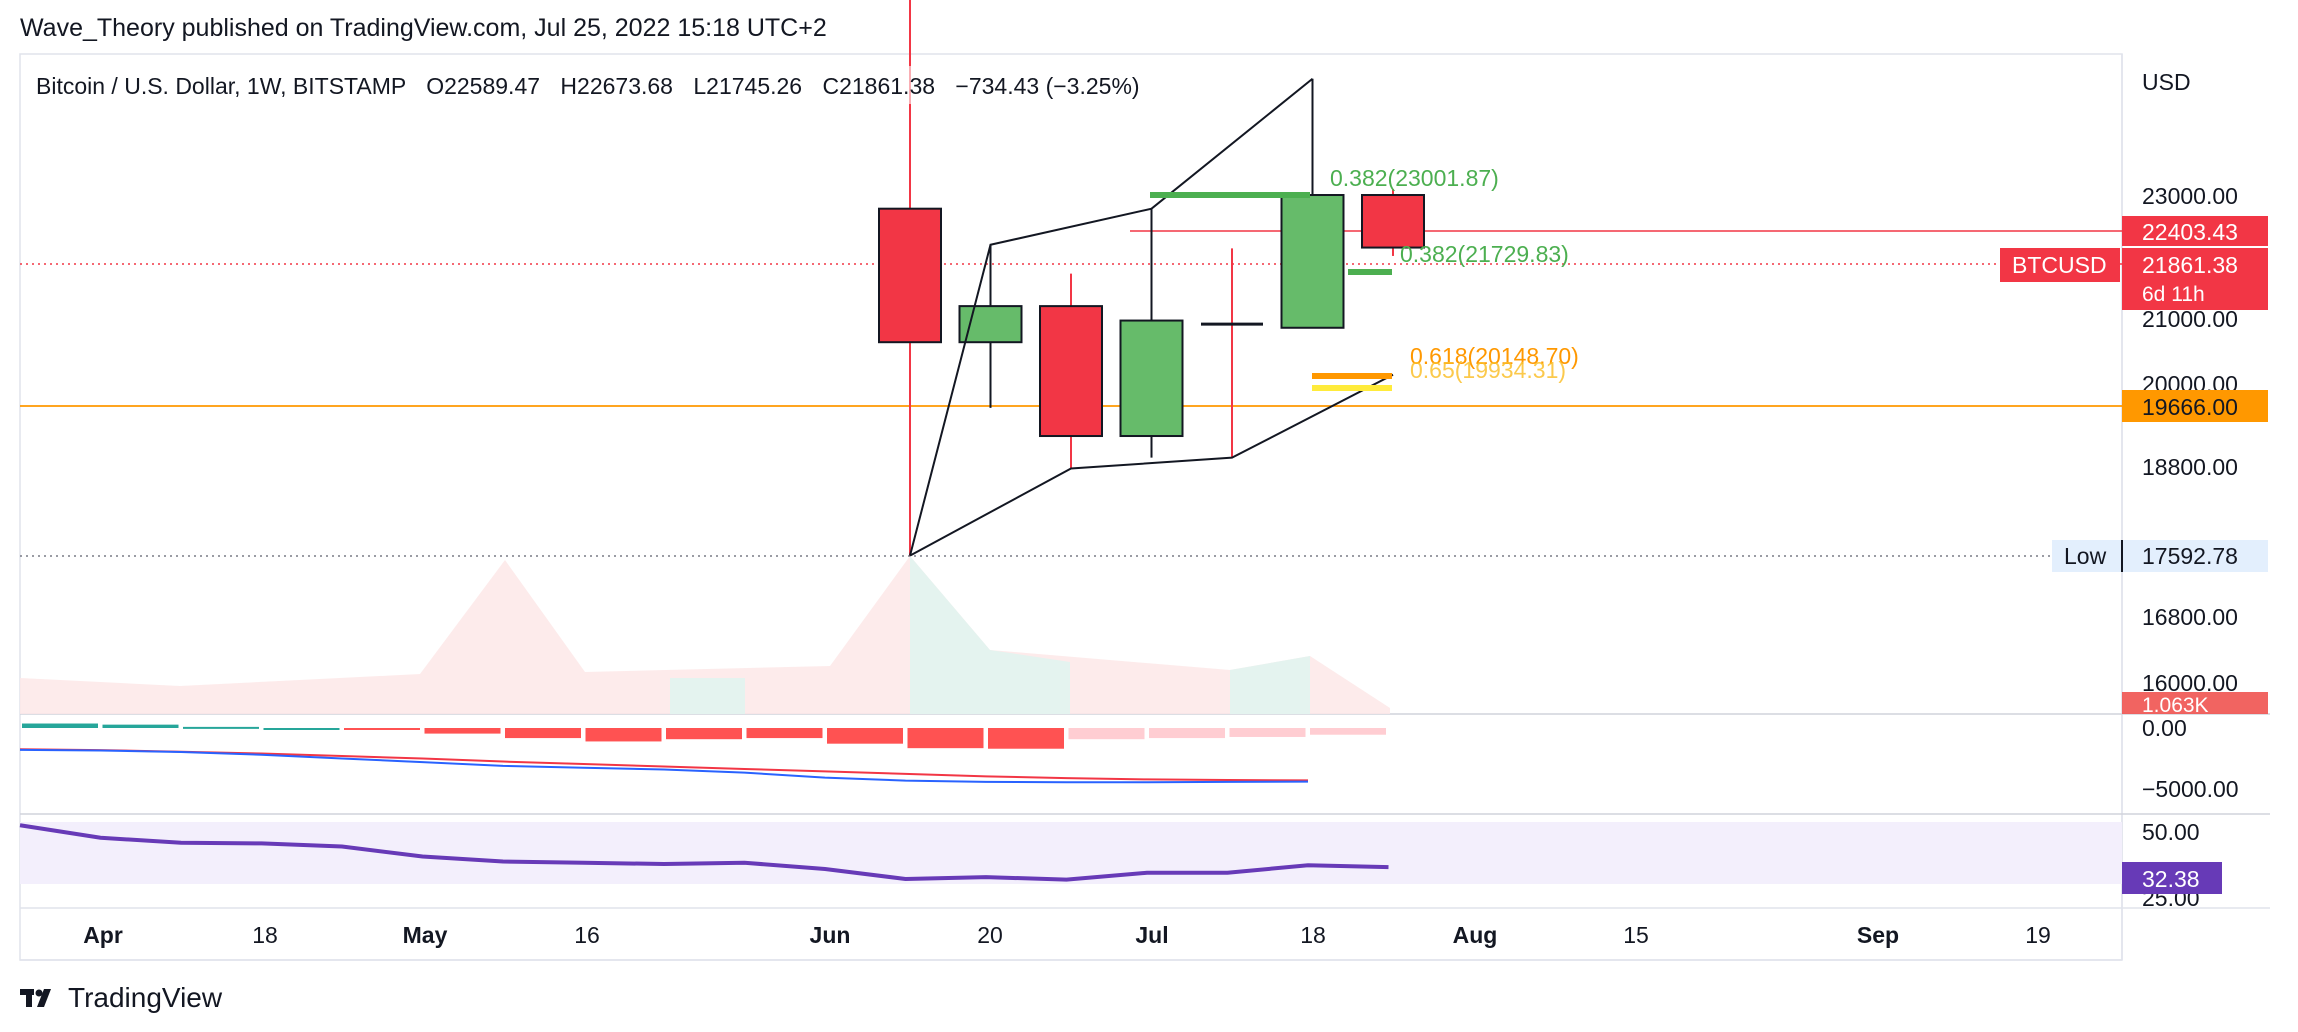 The height and width of the screenshot is (1032, 2298). Describe the element at coordinates (1878, 935) in the screenshot. I see `time-tick-label: Sep` at that location.